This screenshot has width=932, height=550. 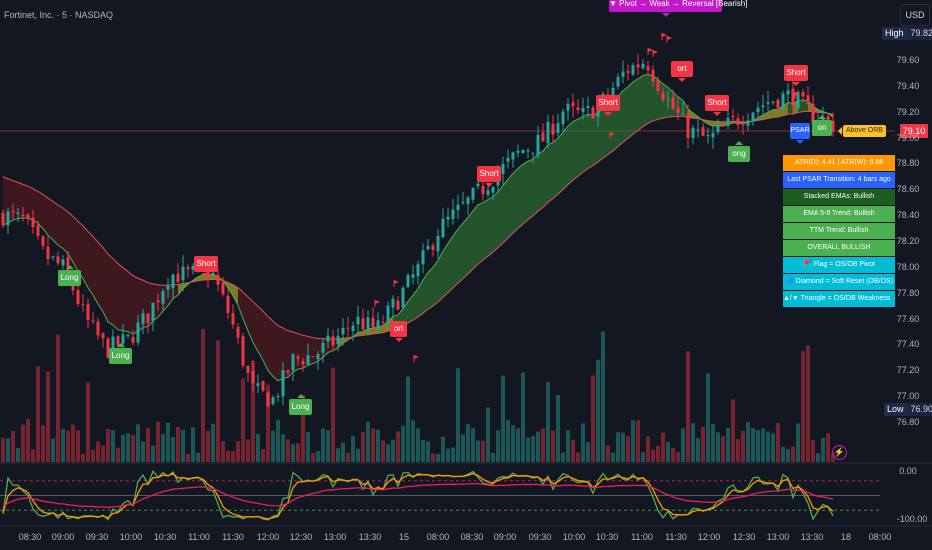 I want to click on osc-orange-line, so click(x=418, y=496).